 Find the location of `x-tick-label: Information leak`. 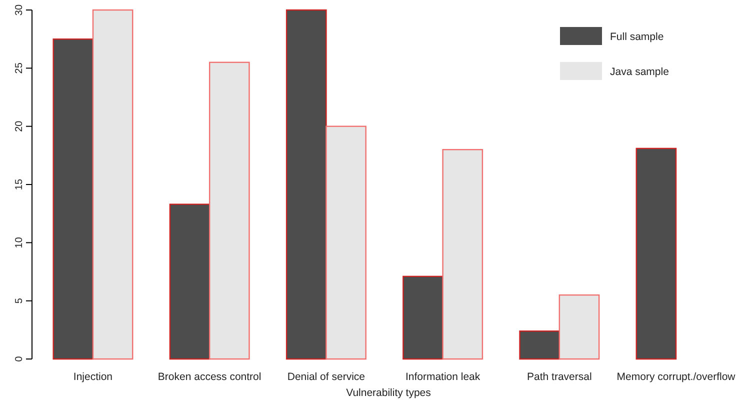

x-tick-label: Information leak is located at coordinates (443, 377).